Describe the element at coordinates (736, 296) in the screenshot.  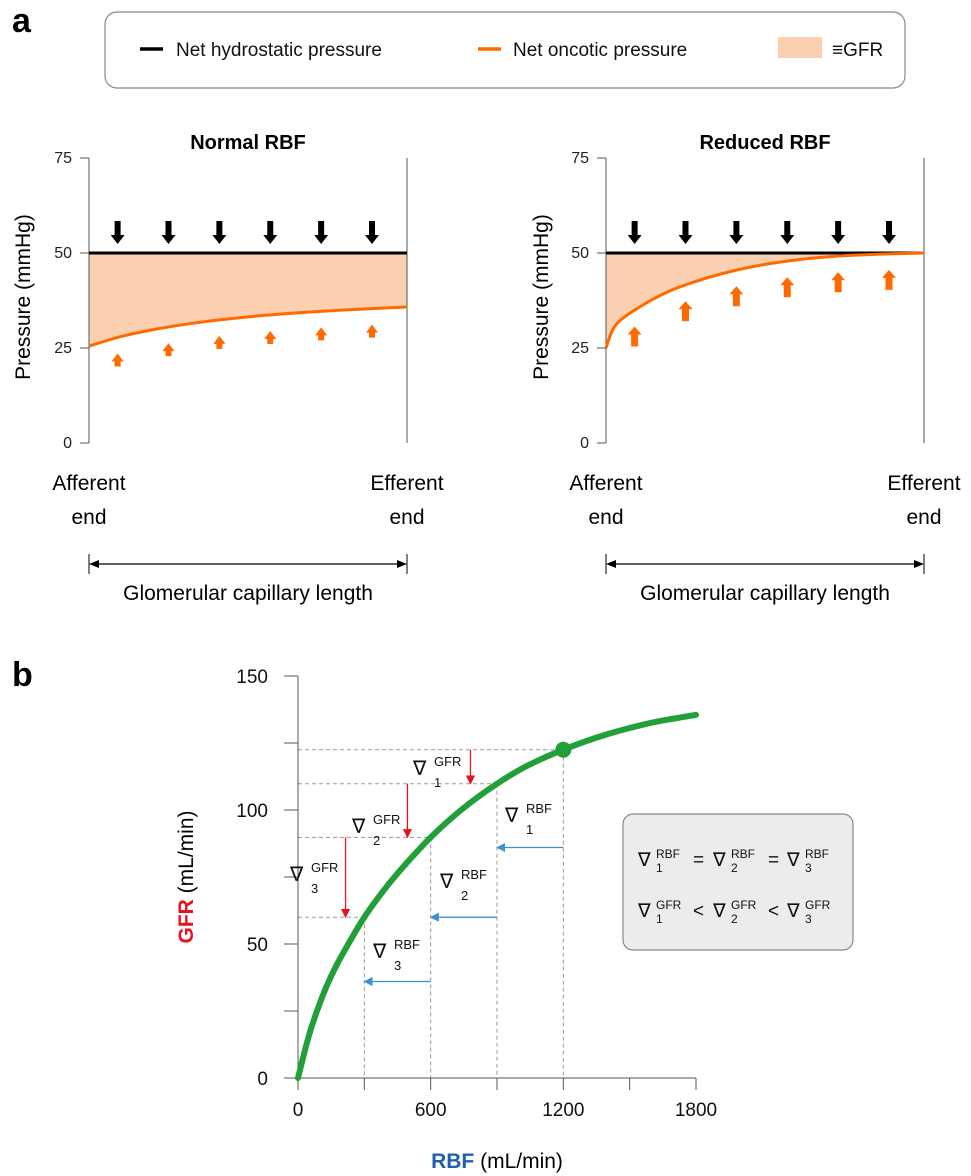
I see `oncotic-arrow-3-reduced` at that location.